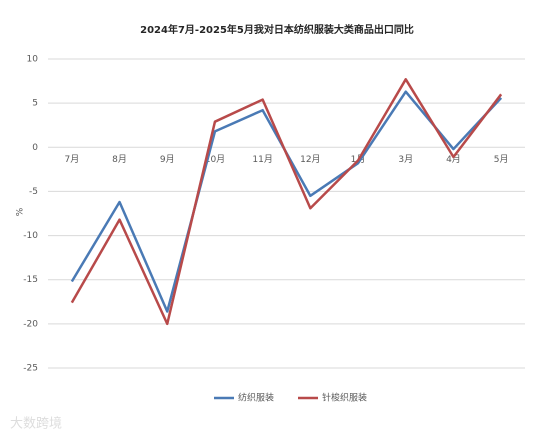  I want to click on x-tick-label: 4月, so click(453, 159).